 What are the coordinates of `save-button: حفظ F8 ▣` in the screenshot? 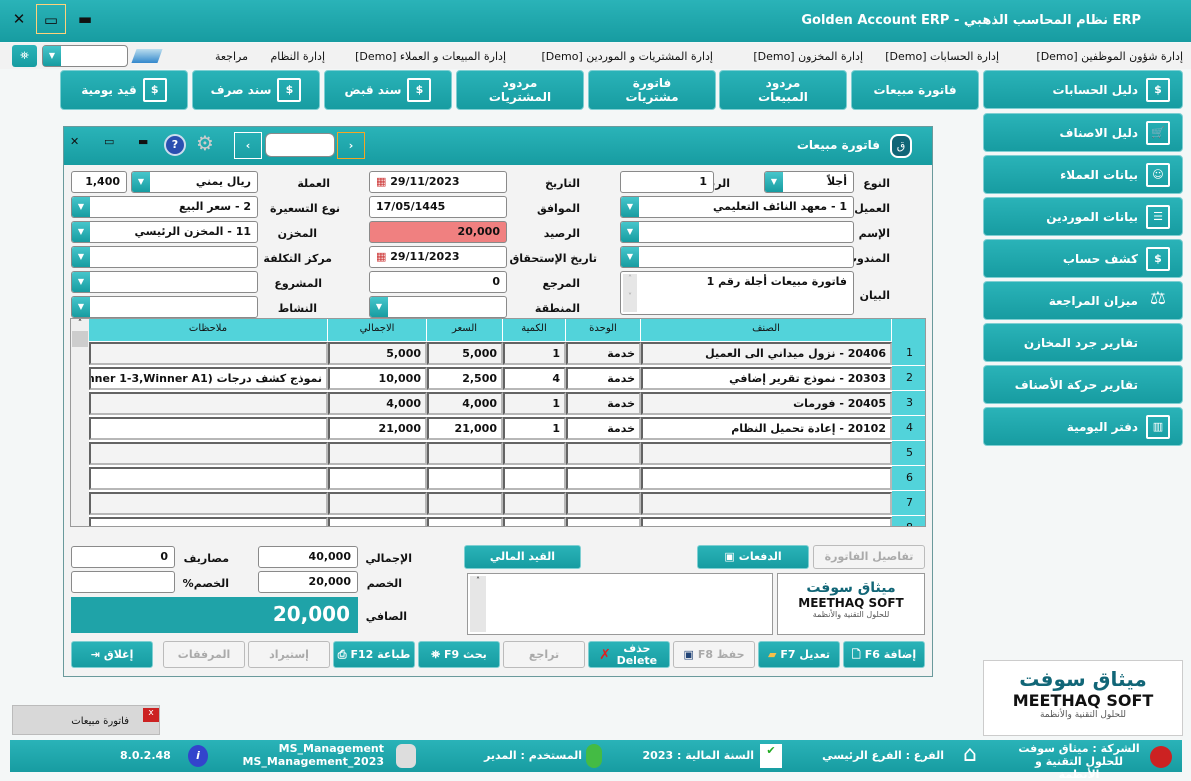 It's located at (714, 654).